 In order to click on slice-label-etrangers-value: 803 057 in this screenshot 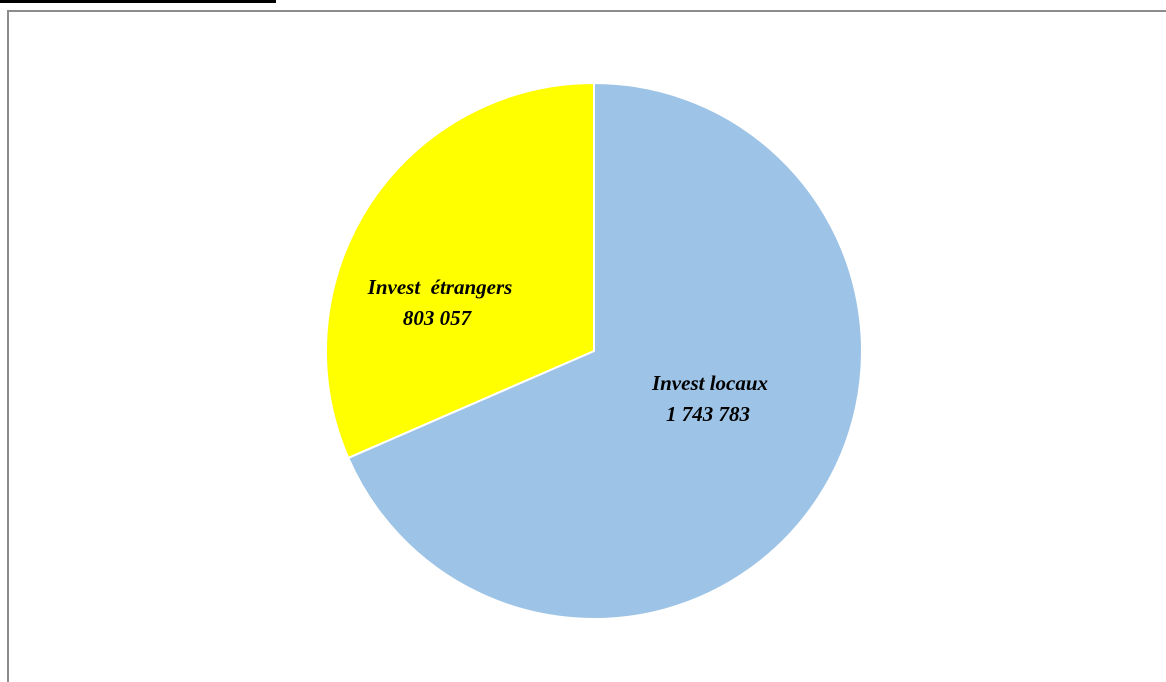, I will do `click(438, 318)`.